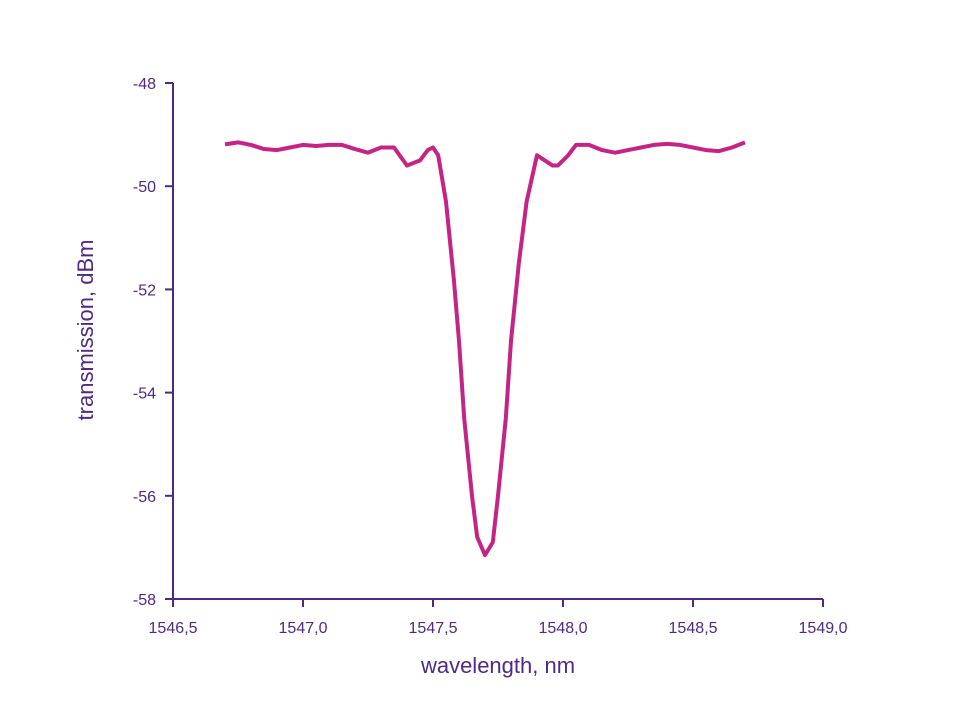 This screenshot has width=962, height=722. Describe the element at coordinates (173, 628) in the screenshot. I see `x-tick-label: 1546,5` at that location.